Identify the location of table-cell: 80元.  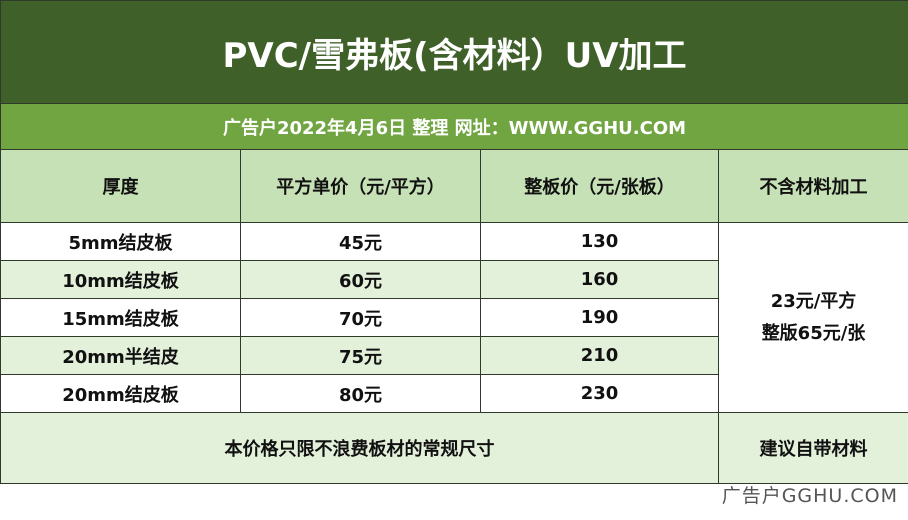
(360, 393).